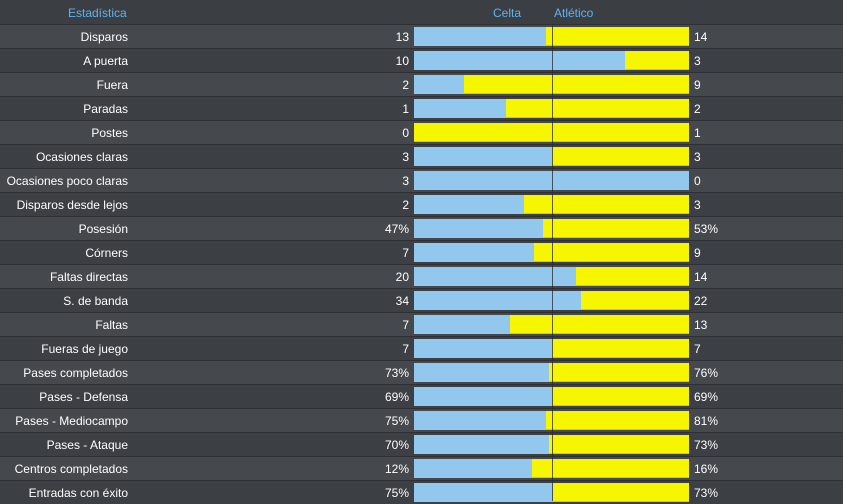 The width and height of the screenshot is (843, 504). I want to click on stat-label: Posesión, so click(103, 229).